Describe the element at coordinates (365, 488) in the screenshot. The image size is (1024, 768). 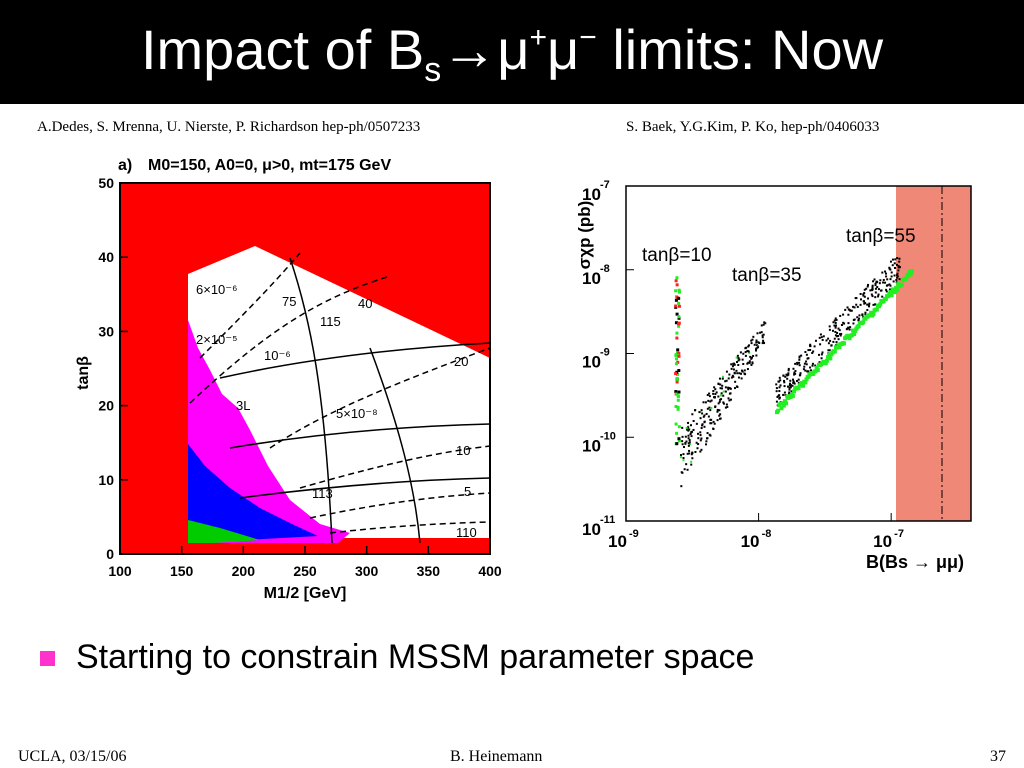
I see `contour-line-solid-c` at that location.